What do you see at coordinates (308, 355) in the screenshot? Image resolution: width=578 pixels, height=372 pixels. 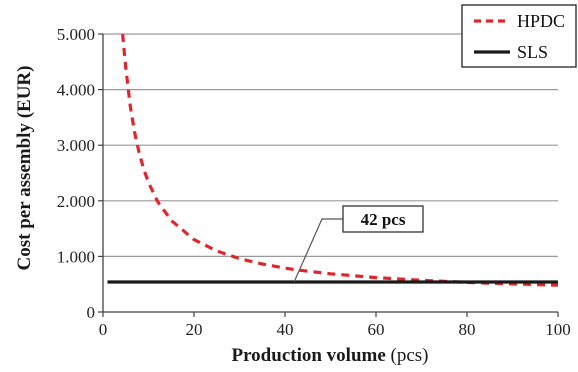 I see `x-axis-title-main: Production volume` at bounding box center [308, 355].